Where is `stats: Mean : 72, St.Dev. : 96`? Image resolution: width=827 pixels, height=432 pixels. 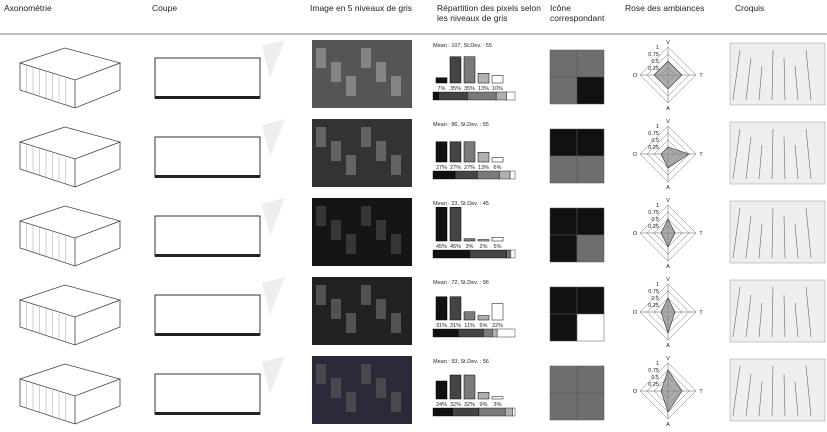
stats: Mean : 72, St.Dev. : 96 is located at coordinates (461, 283).